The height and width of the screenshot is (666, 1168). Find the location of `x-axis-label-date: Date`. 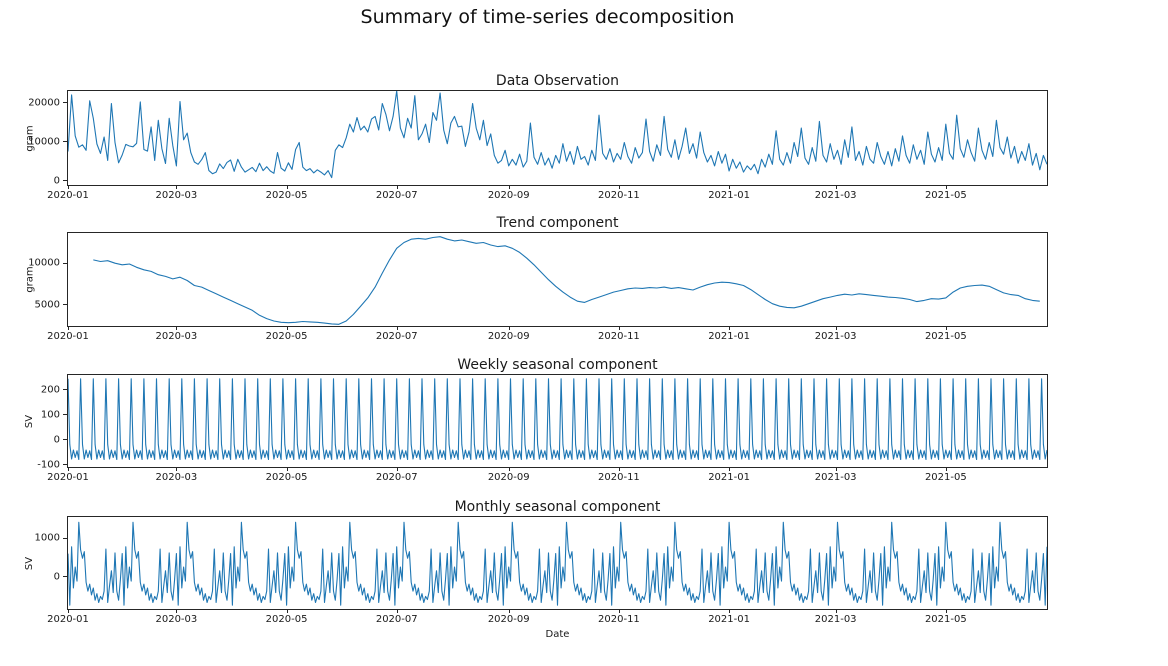

x-axis-label-date: Date is located at coordinates (557, 634).